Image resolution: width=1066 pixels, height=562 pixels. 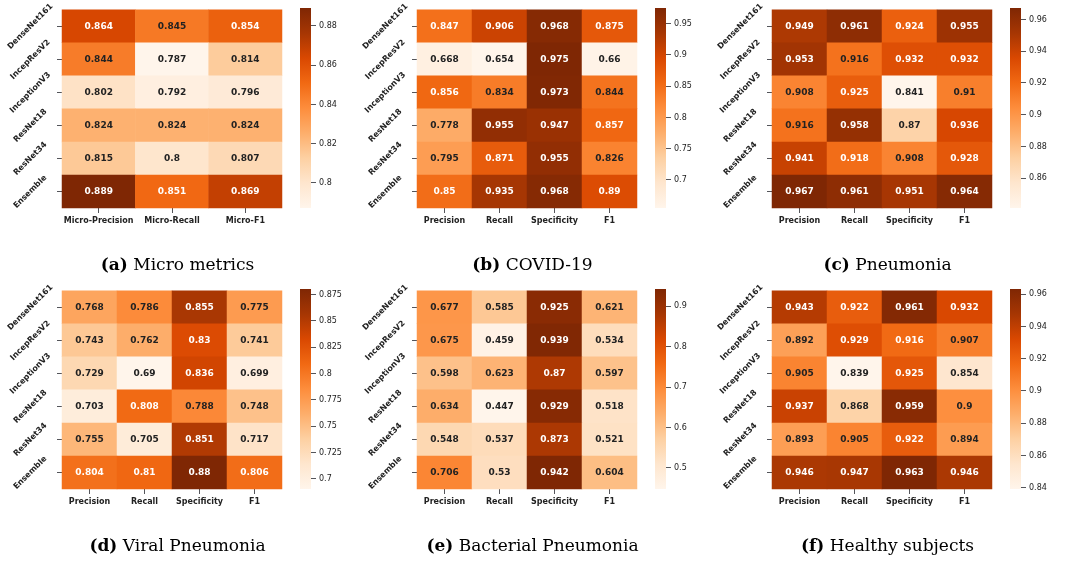 What do you see at coordinates (799, 439) in the screenshot?
I see `data-label: 0.893` at bounding box center [799, 439].